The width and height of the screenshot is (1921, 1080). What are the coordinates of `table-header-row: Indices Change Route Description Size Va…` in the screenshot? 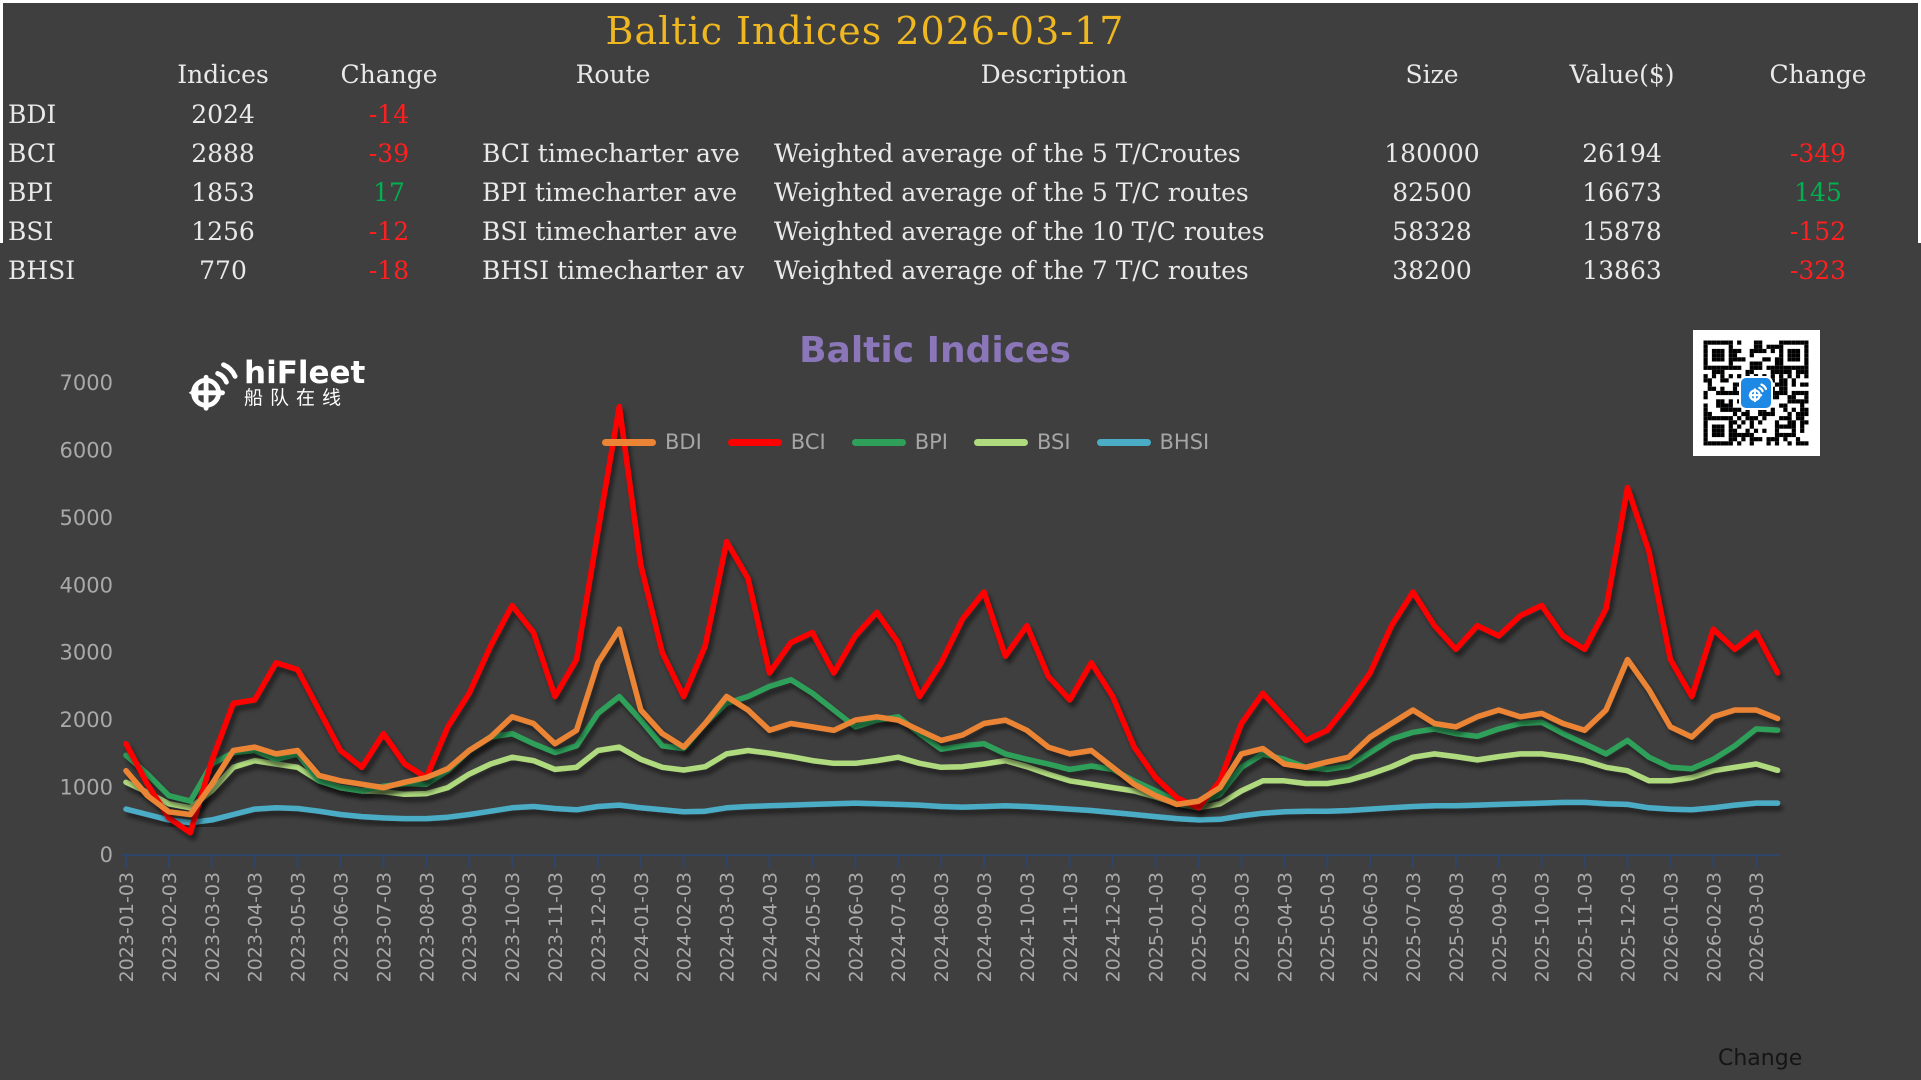 It's located at (960, 75).